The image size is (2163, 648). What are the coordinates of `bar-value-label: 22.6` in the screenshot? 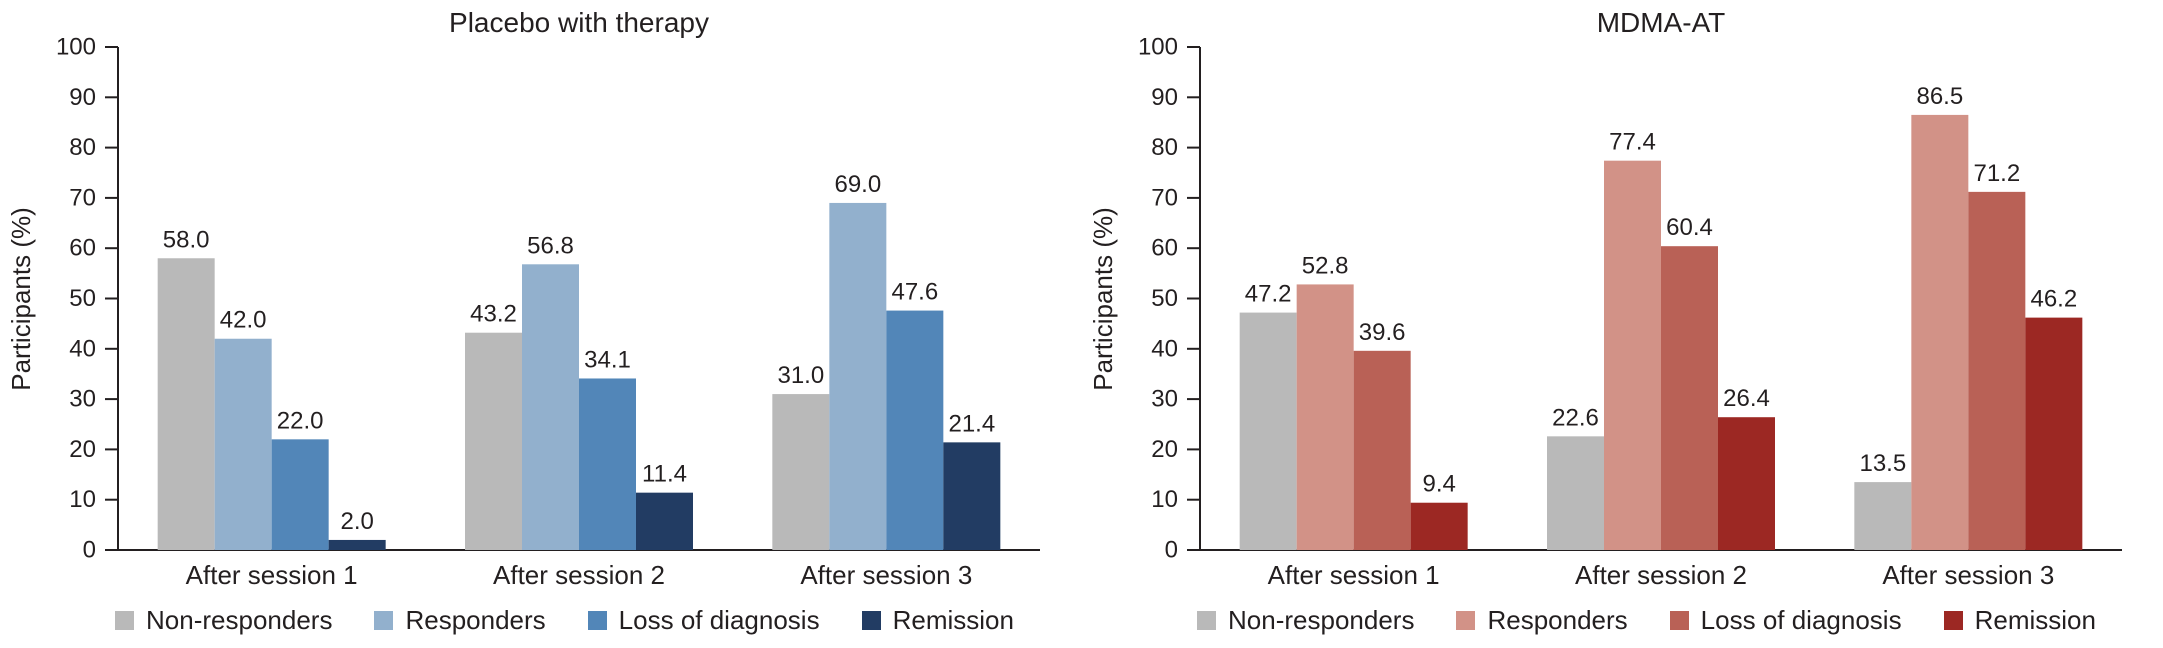 It's located at (1575, 417).